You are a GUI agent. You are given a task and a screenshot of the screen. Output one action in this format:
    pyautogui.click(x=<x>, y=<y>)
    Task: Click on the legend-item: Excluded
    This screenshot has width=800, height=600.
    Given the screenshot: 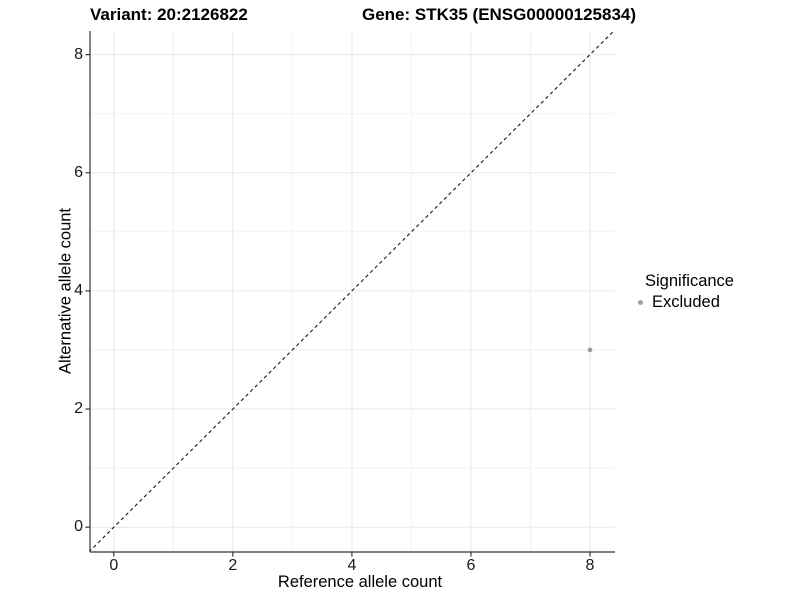 What is the action you would take?
    pyautogui.click(x=683, y=302)
    